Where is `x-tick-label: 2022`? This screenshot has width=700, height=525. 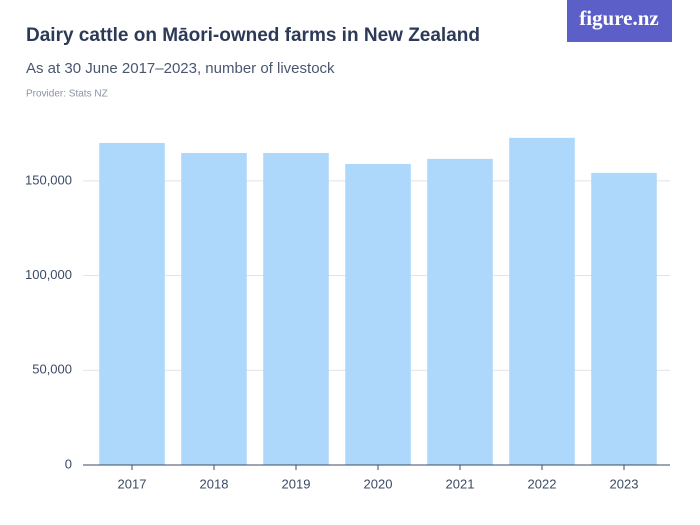 x-tick-label: 2022 is located at coordinates (542, 483).